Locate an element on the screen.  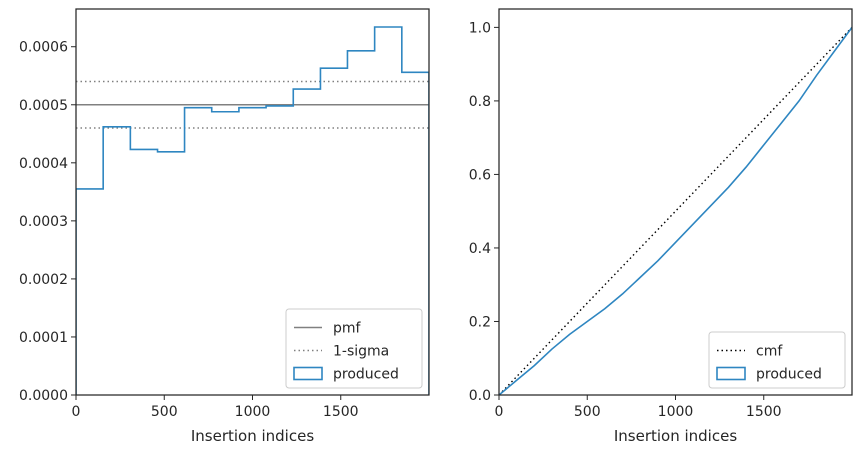
legend: pmf 1-sigma produced is located at coordinates (354, 348).